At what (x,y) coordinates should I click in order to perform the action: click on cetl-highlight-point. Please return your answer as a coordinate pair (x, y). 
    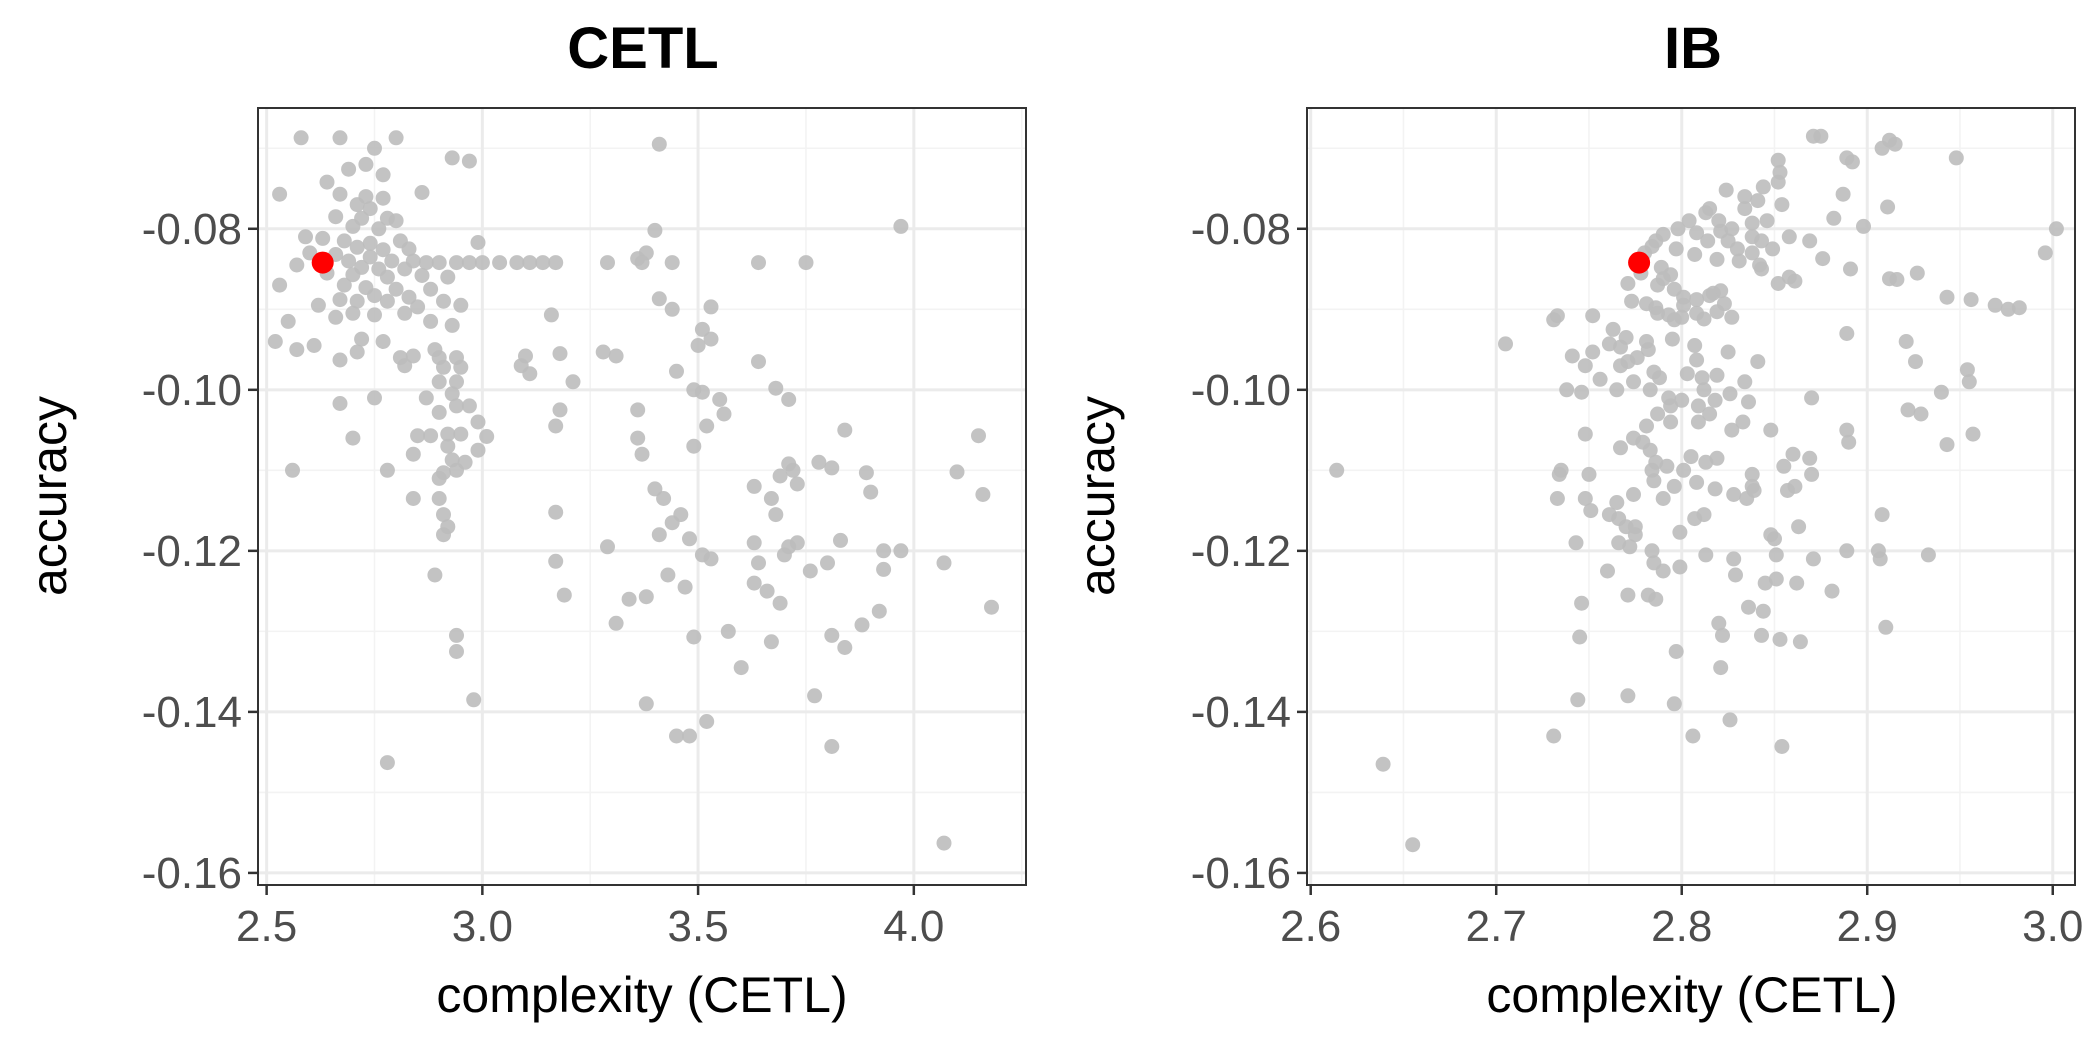
    Looking at the image, I should click on (322, 262).